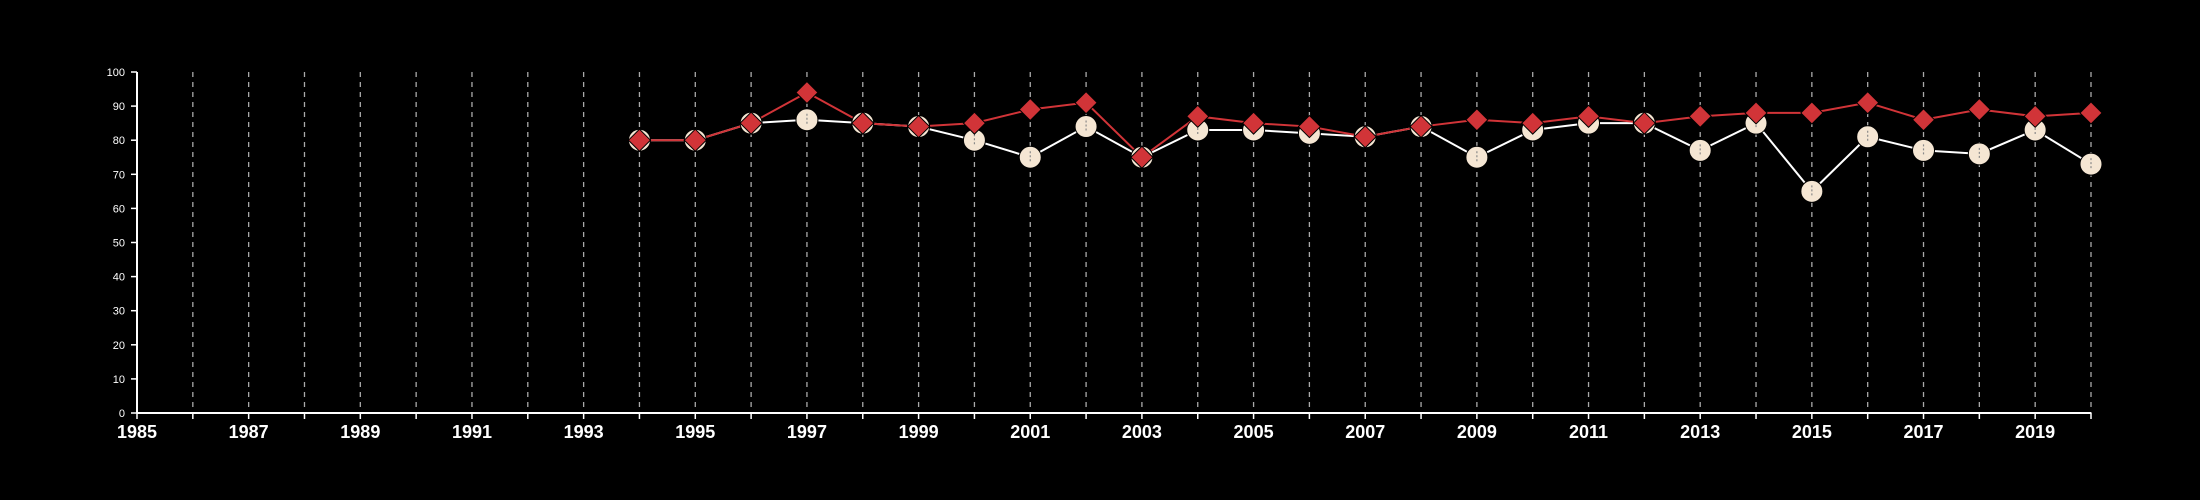 The width and height of the screenshot is (2200, 500). I want to click on y-tick-label: 60, so click(119, 209).